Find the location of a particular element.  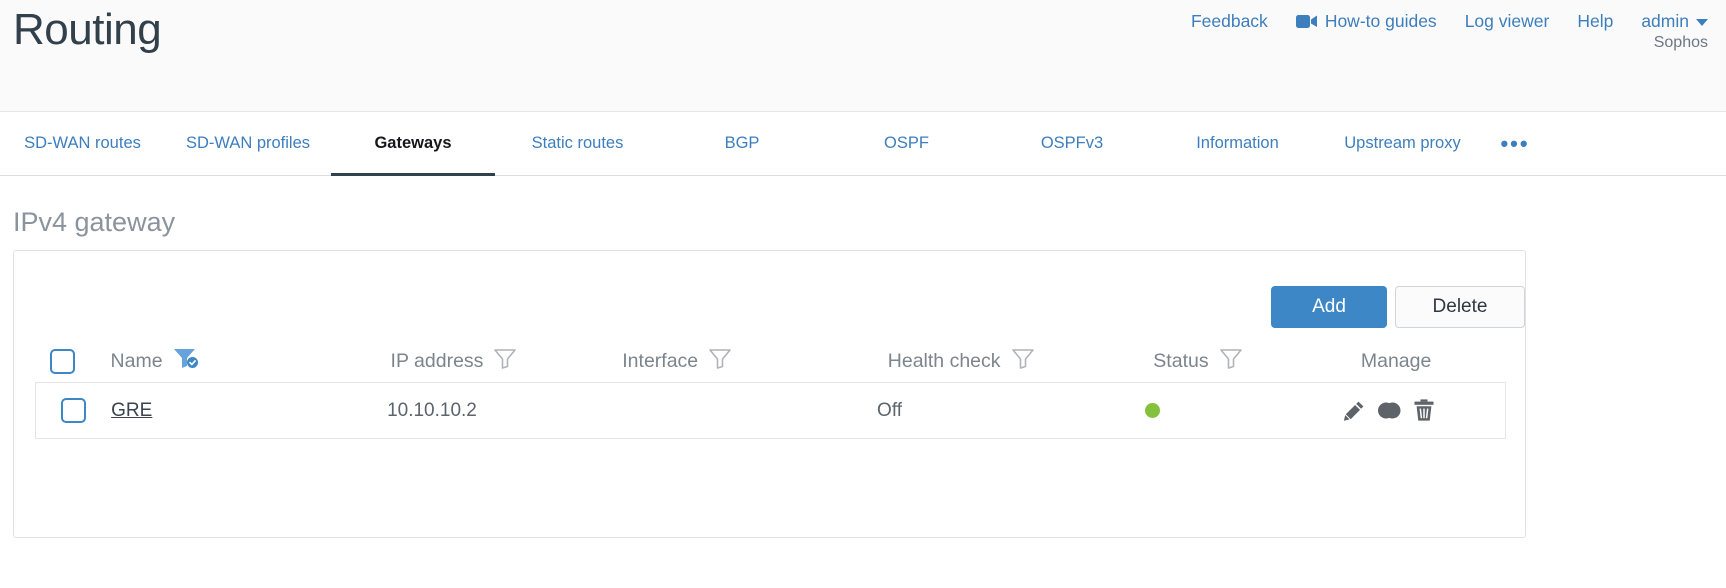

cell-health-check: Off is located at coordinates (890, 410).